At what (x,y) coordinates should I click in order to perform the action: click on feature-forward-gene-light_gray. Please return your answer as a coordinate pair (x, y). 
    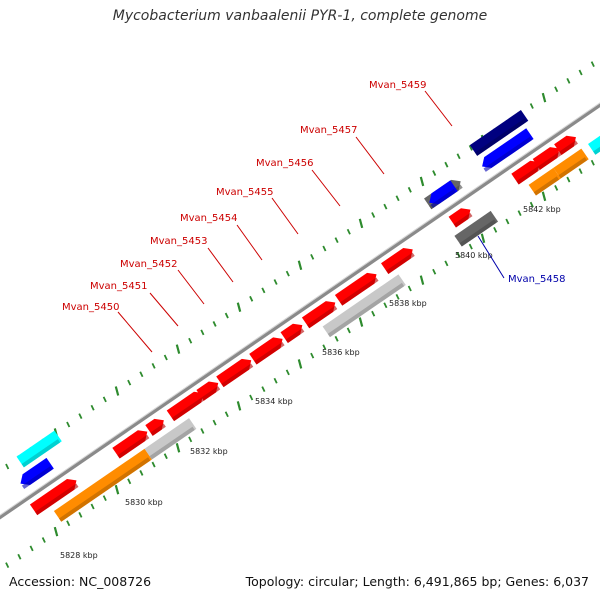
    Looking at the image, I should click on (364, 306).